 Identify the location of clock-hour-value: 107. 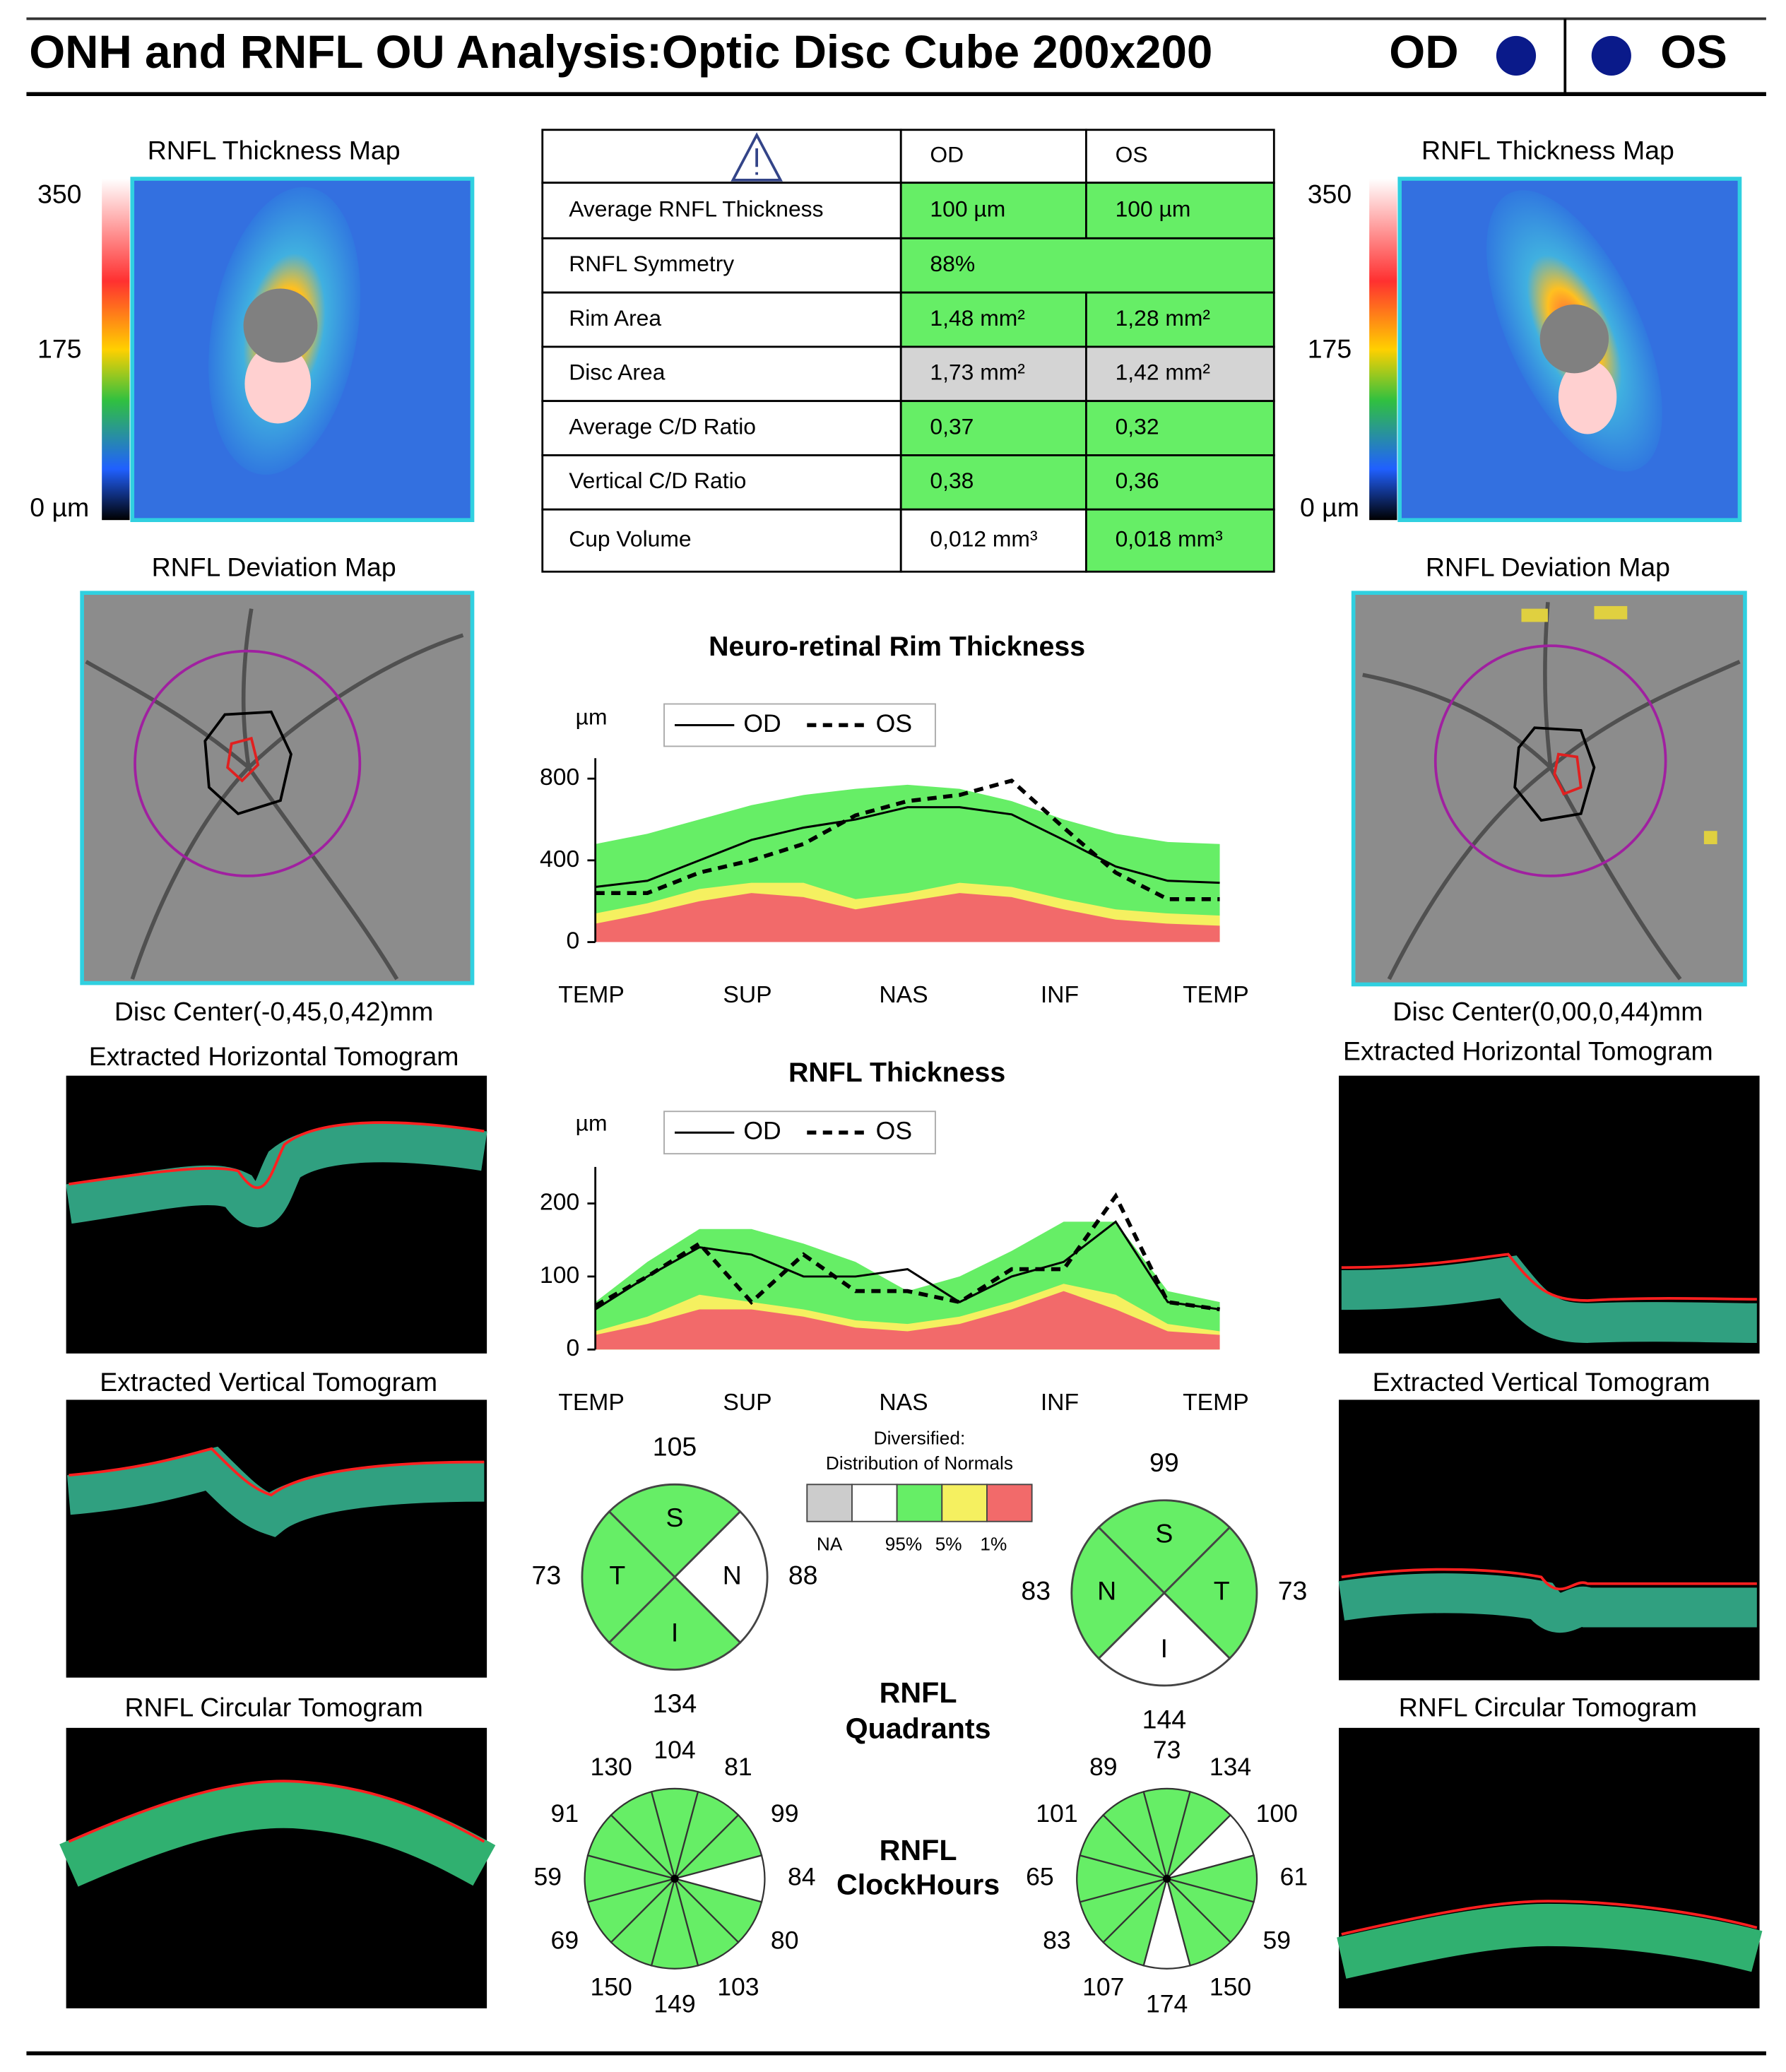
(1103, 1986).